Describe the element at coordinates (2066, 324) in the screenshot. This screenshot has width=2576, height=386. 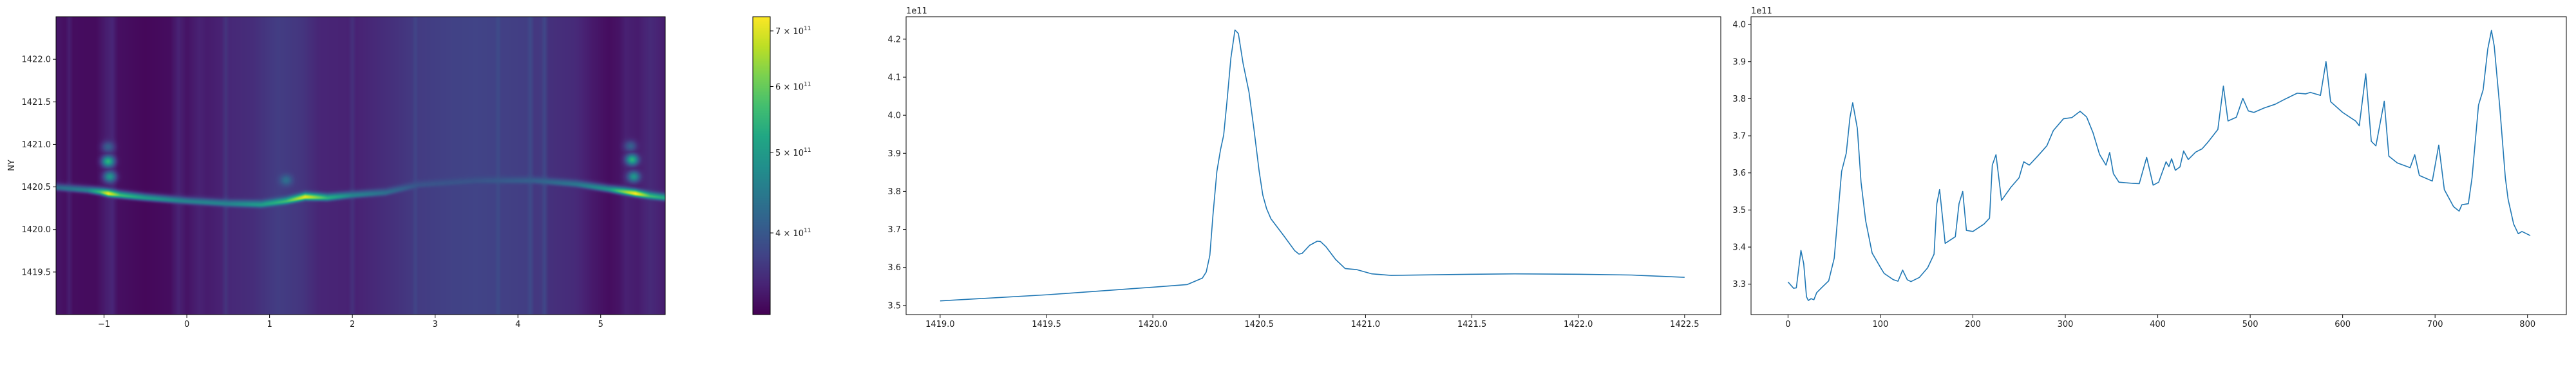
I see `x-tick-label: 300` at that location.